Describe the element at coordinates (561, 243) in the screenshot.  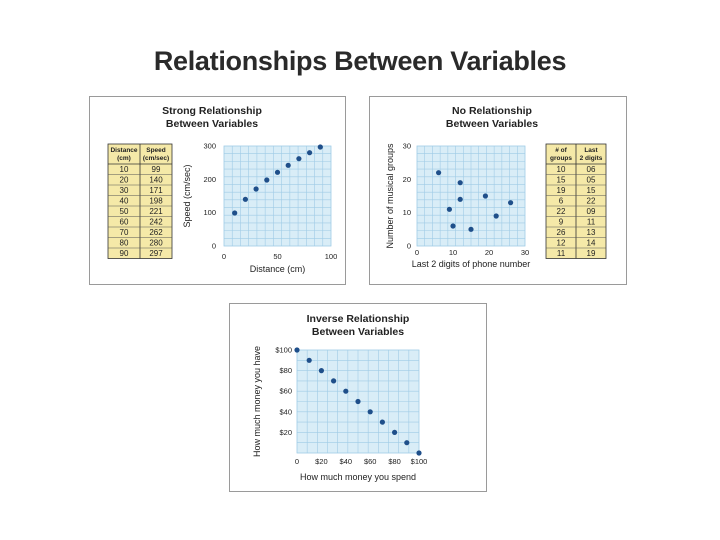
I see `table-cell: 12` at that location.